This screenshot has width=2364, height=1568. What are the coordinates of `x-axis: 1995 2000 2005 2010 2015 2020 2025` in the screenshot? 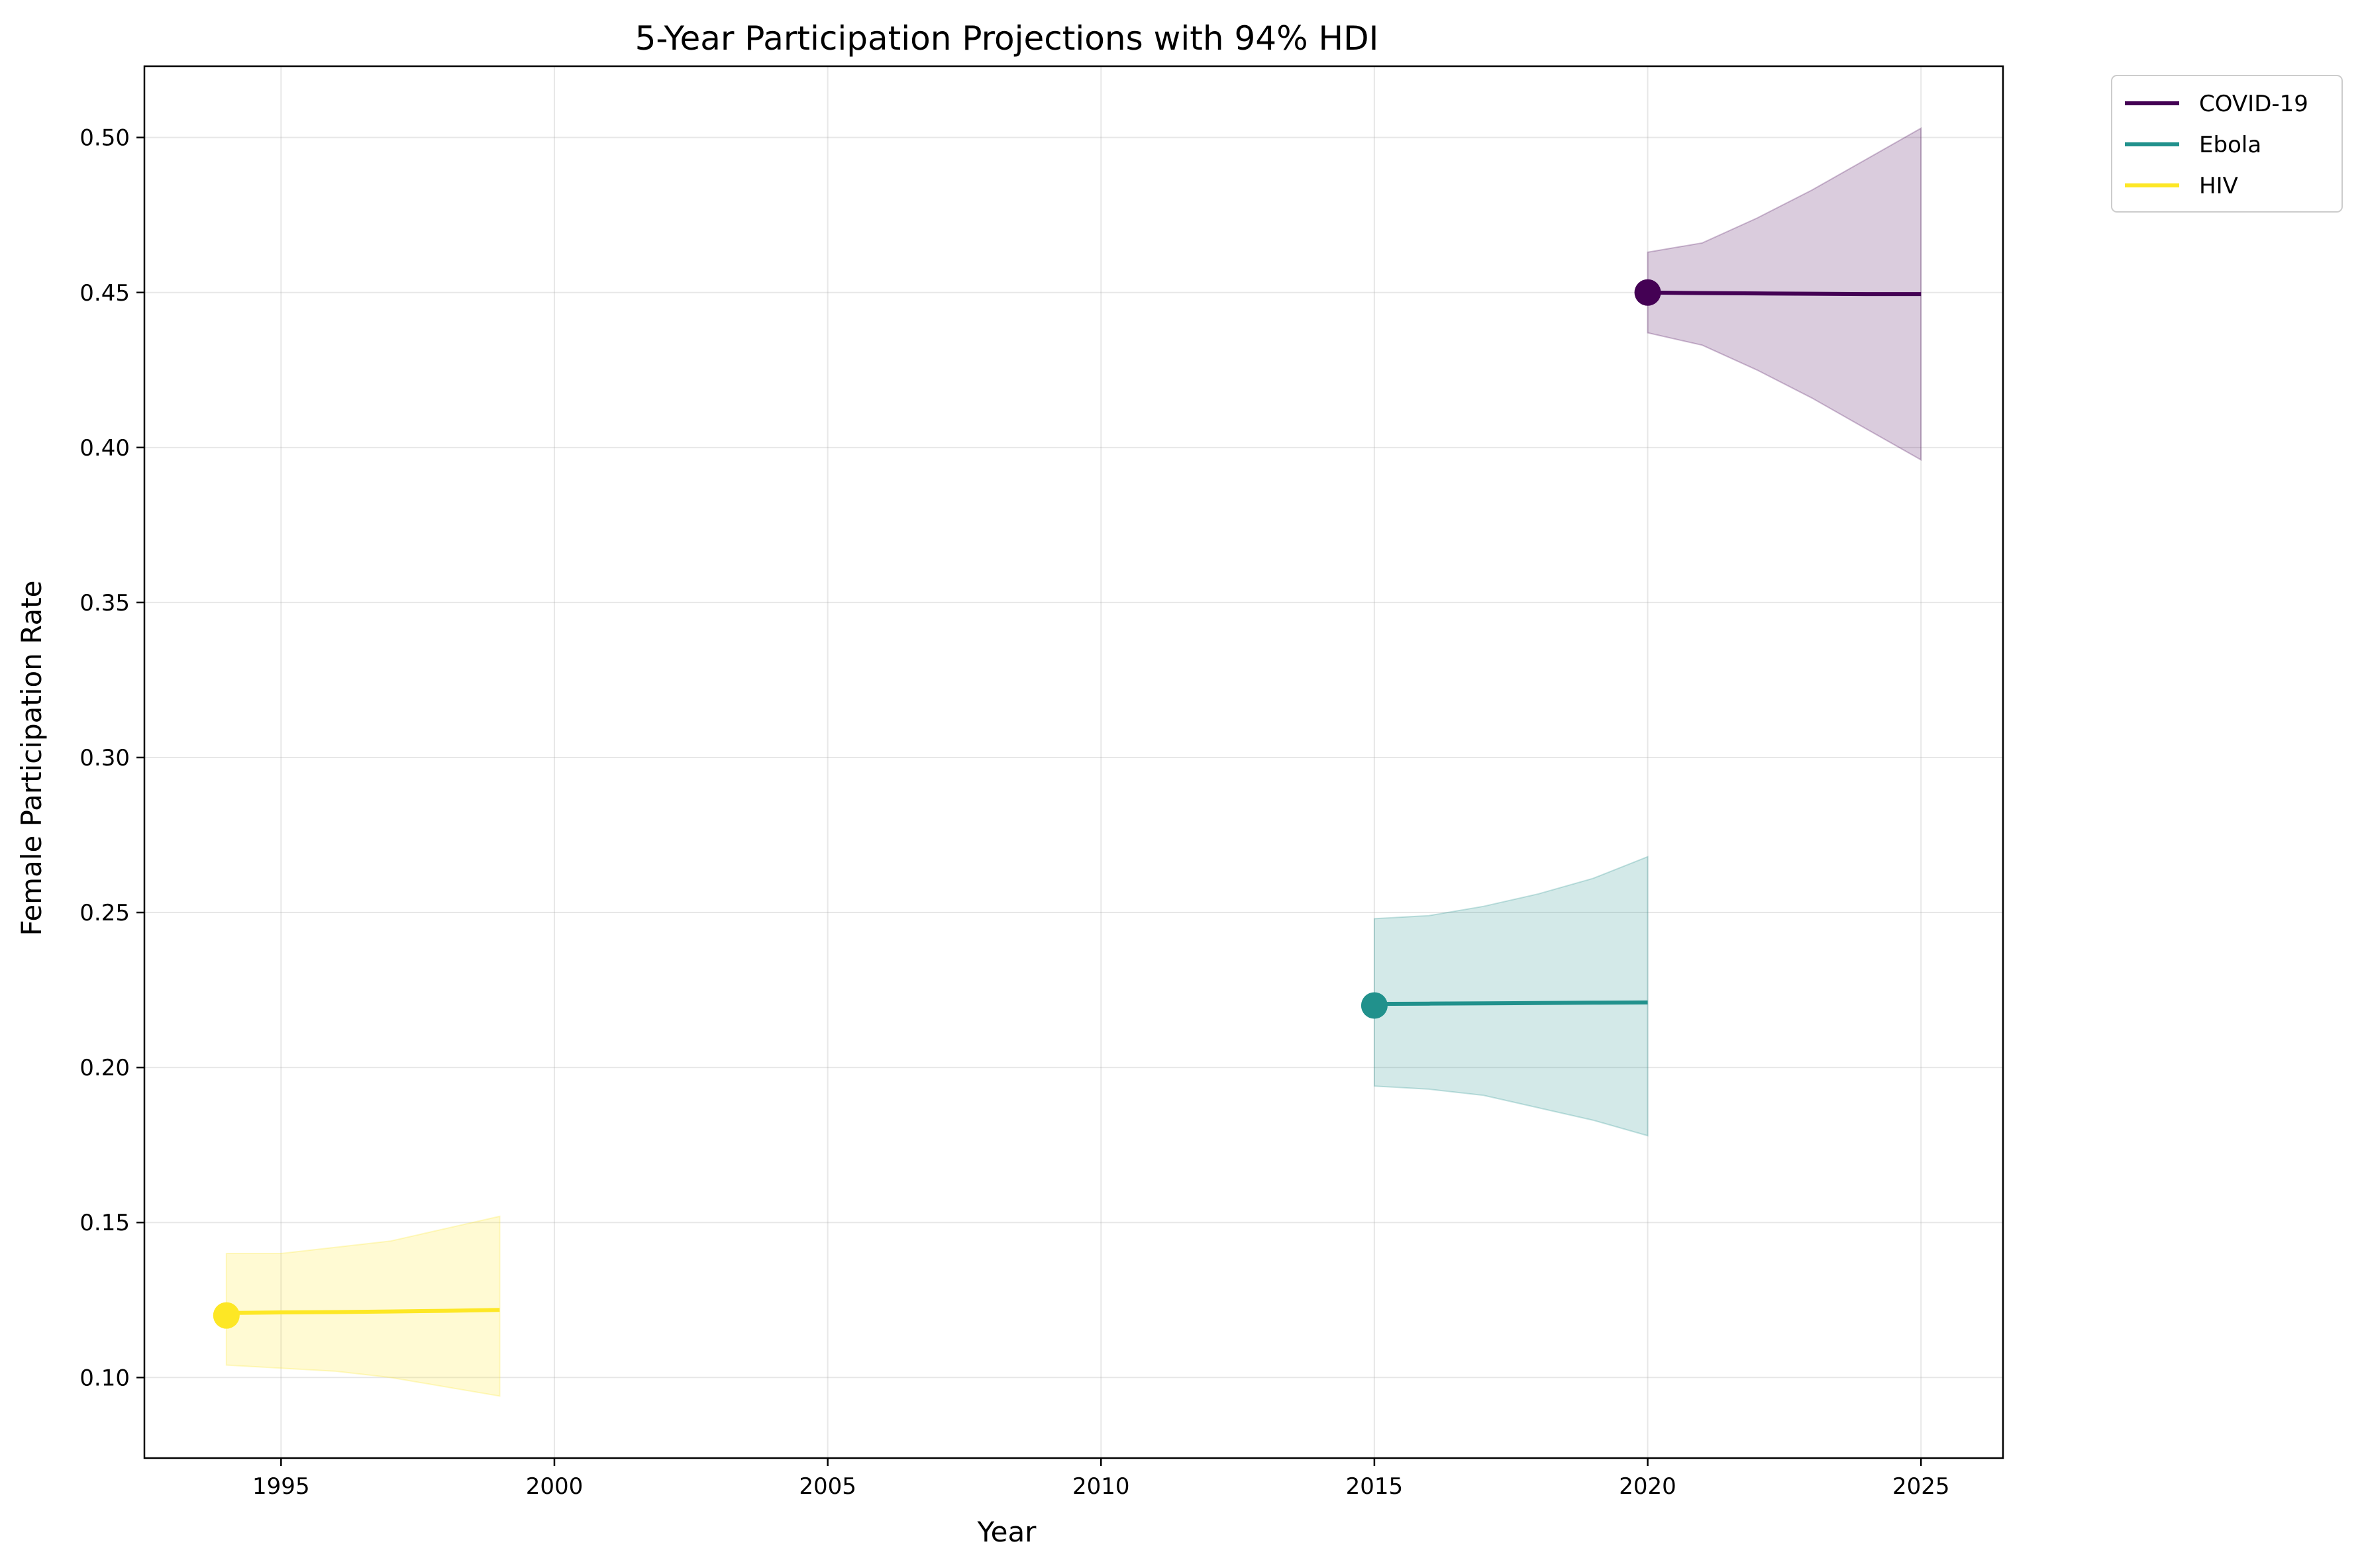 It's located at (1100, 1479).